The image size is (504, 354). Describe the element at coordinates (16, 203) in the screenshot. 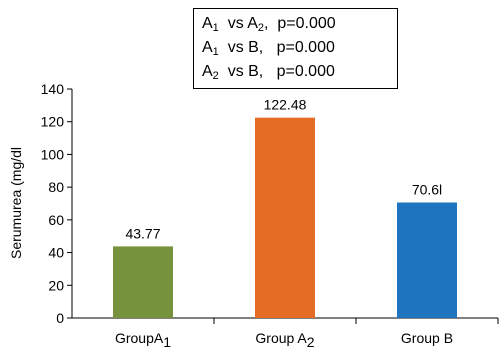

I see `y-axis-label: Serumurea (mg/dl` at that location.